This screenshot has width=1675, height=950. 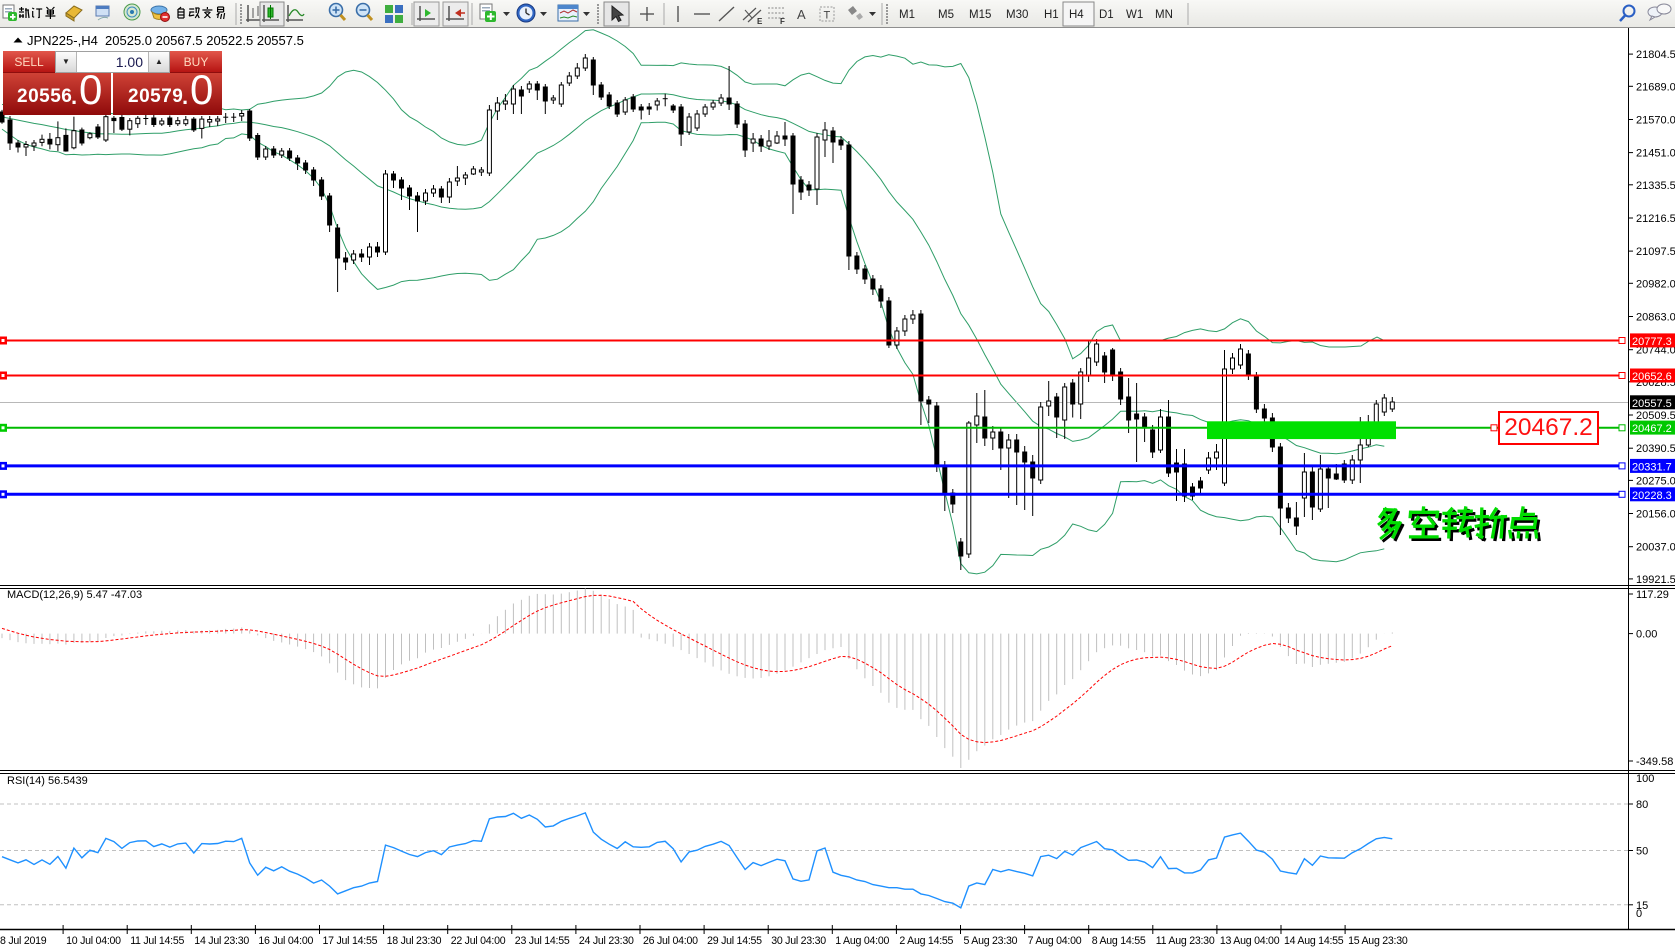 What do you see at coordinates (1655, 481) in the screenshot?
I see `svg-text: 20275.0` at bounding box center [1655, 481].